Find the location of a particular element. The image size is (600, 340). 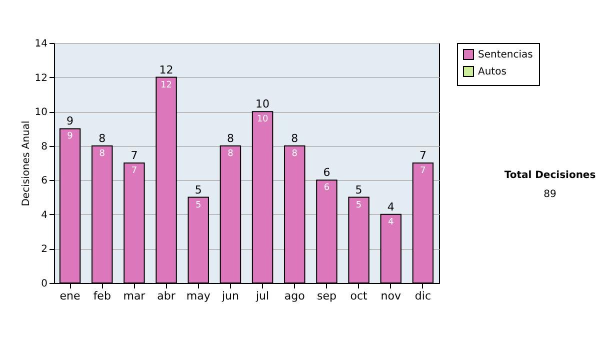

data-label: 10 is located at coordinates (262, 119).